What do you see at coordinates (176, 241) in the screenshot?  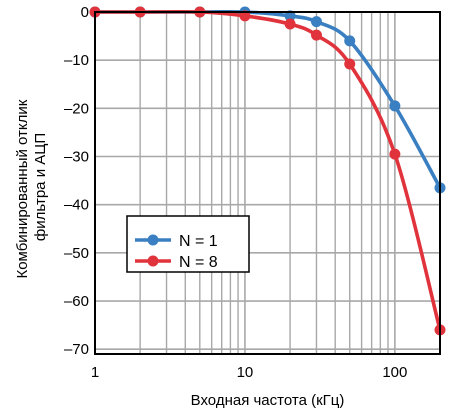 I see `legend-item-1: N = 1` at bounding box center [176, 241].